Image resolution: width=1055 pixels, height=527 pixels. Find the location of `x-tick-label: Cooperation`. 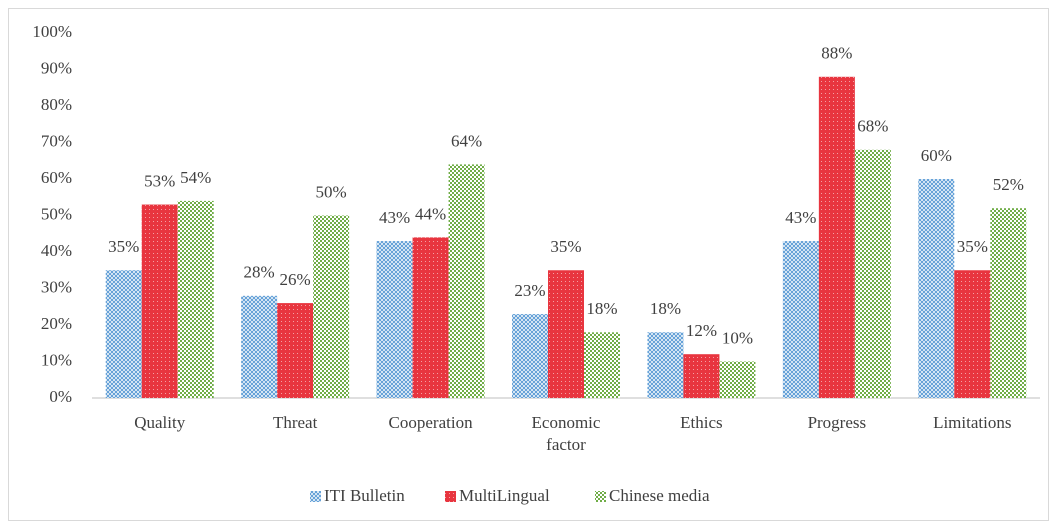

x-tick-label: Cooperation is located at coordinates (430, 422).